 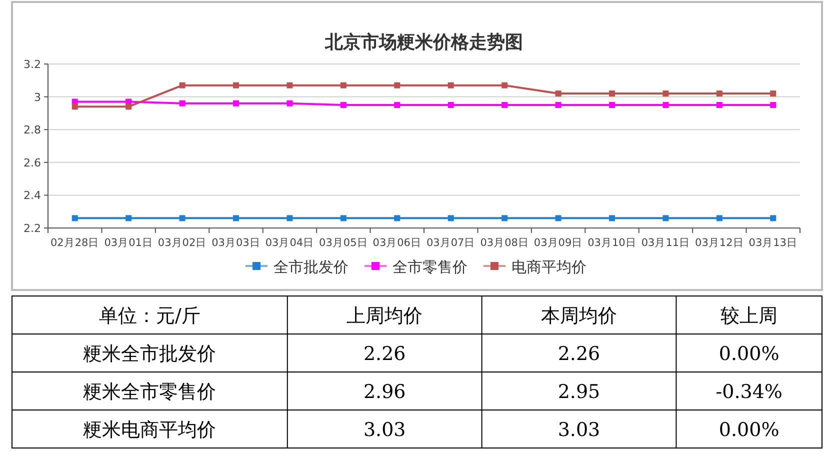 What do you see at coordinates (773, 243) in the screenshot?
I see `x-tick-label: 03月13日` at bounding box center [773, 243].